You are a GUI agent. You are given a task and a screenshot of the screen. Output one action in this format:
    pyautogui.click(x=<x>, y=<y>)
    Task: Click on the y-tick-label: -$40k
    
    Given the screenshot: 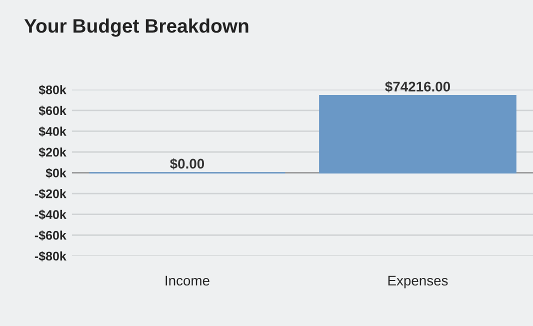 What is the action you would take?
    pyautogui.click(x=50, y=215)
    